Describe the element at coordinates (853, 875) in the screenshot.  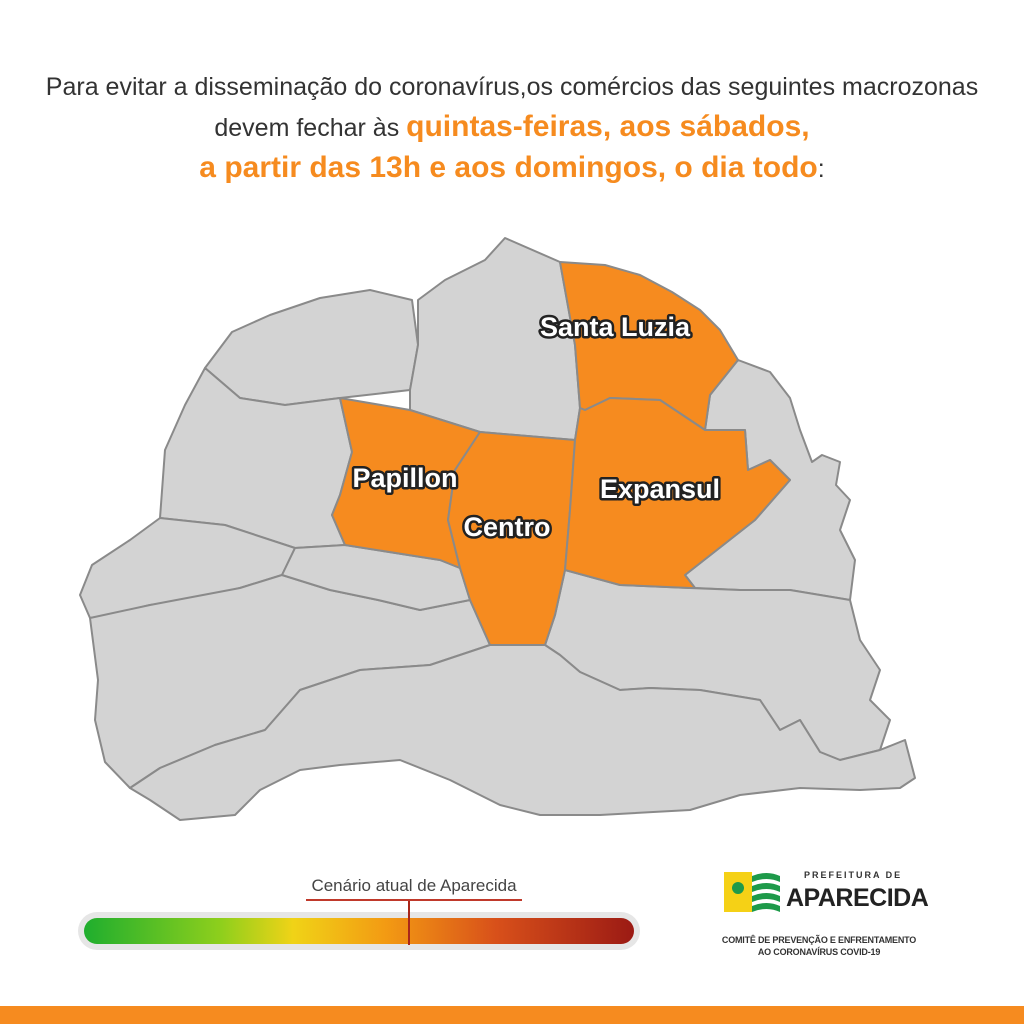
I see `logo-top-text: PREFEITURA DE` at that location.